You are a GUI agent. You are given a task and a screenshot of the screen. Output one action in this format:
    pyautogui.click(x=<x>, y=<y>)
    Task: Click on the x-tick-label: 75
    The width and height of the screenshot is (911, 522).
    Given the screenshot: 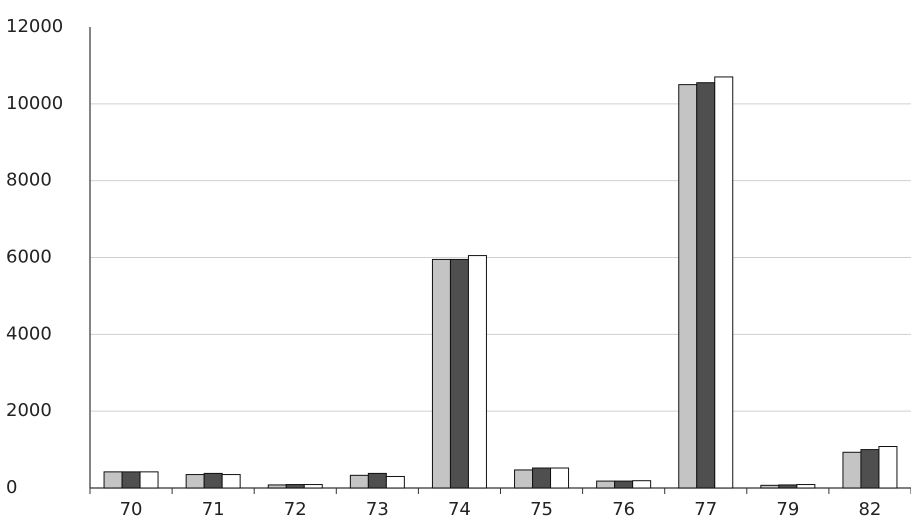 What is the action you would take?
    pyautogui.click(x=541, y=509)
    